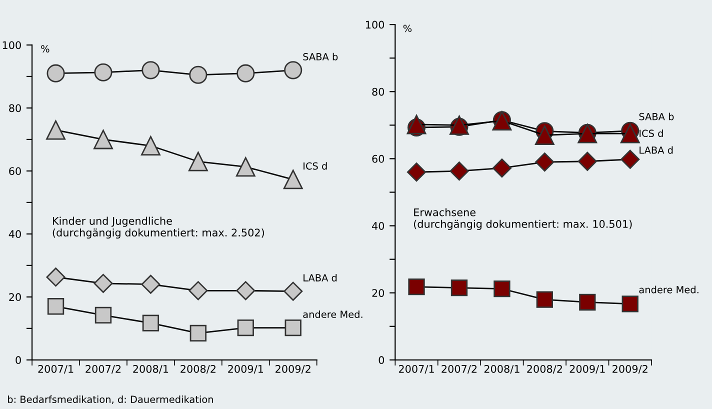 Image resolution: width=712 pixels, height=409 pixels. What do you see at coordinates (158, 227) in the screenshot?
I see `annotation: Kinder und Jugendliche (durchgängig dokumentiert: max. 2.502)` at bounding box center [158, 227].